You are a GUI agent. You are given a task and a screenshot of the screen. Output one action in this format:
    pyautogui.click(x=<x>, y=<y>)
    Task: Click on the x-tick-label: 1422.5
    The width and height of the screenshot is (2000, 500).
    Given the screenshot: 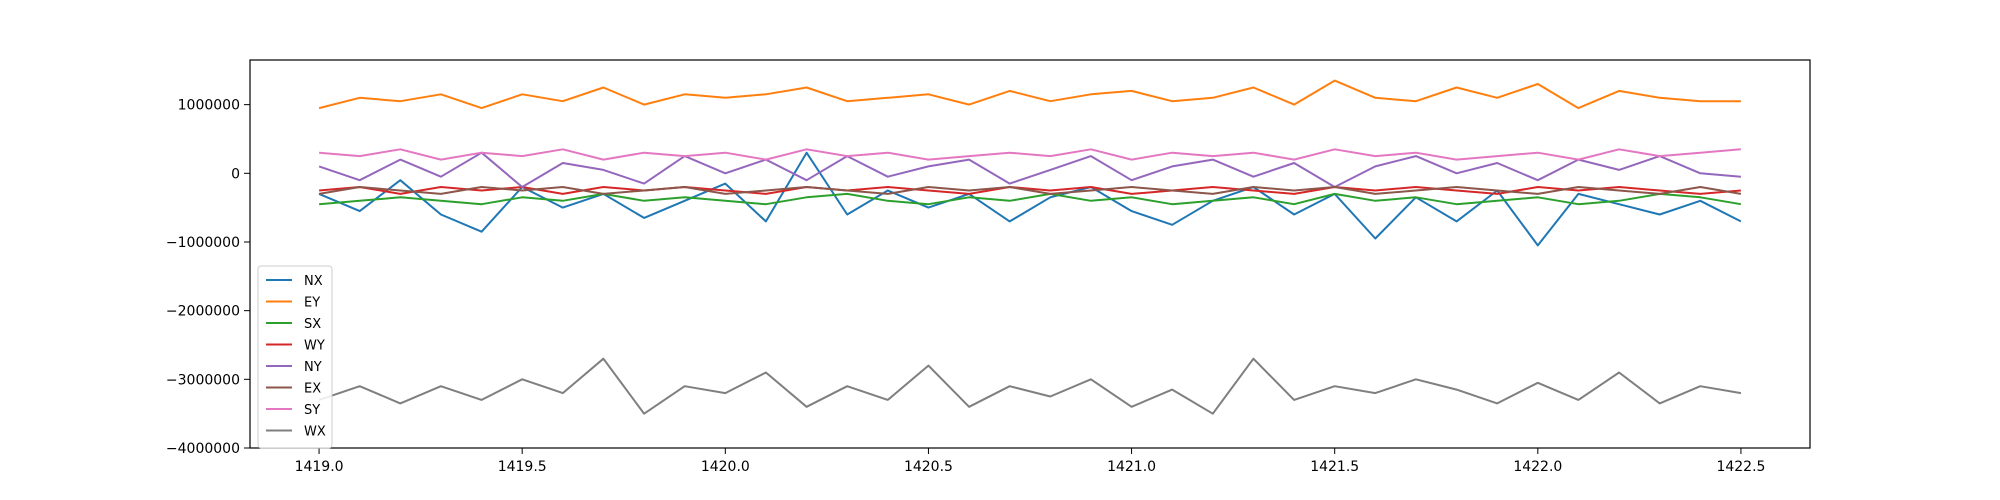 What is the action you would take?
    pyautogui.click(x=1740, y=467)
    